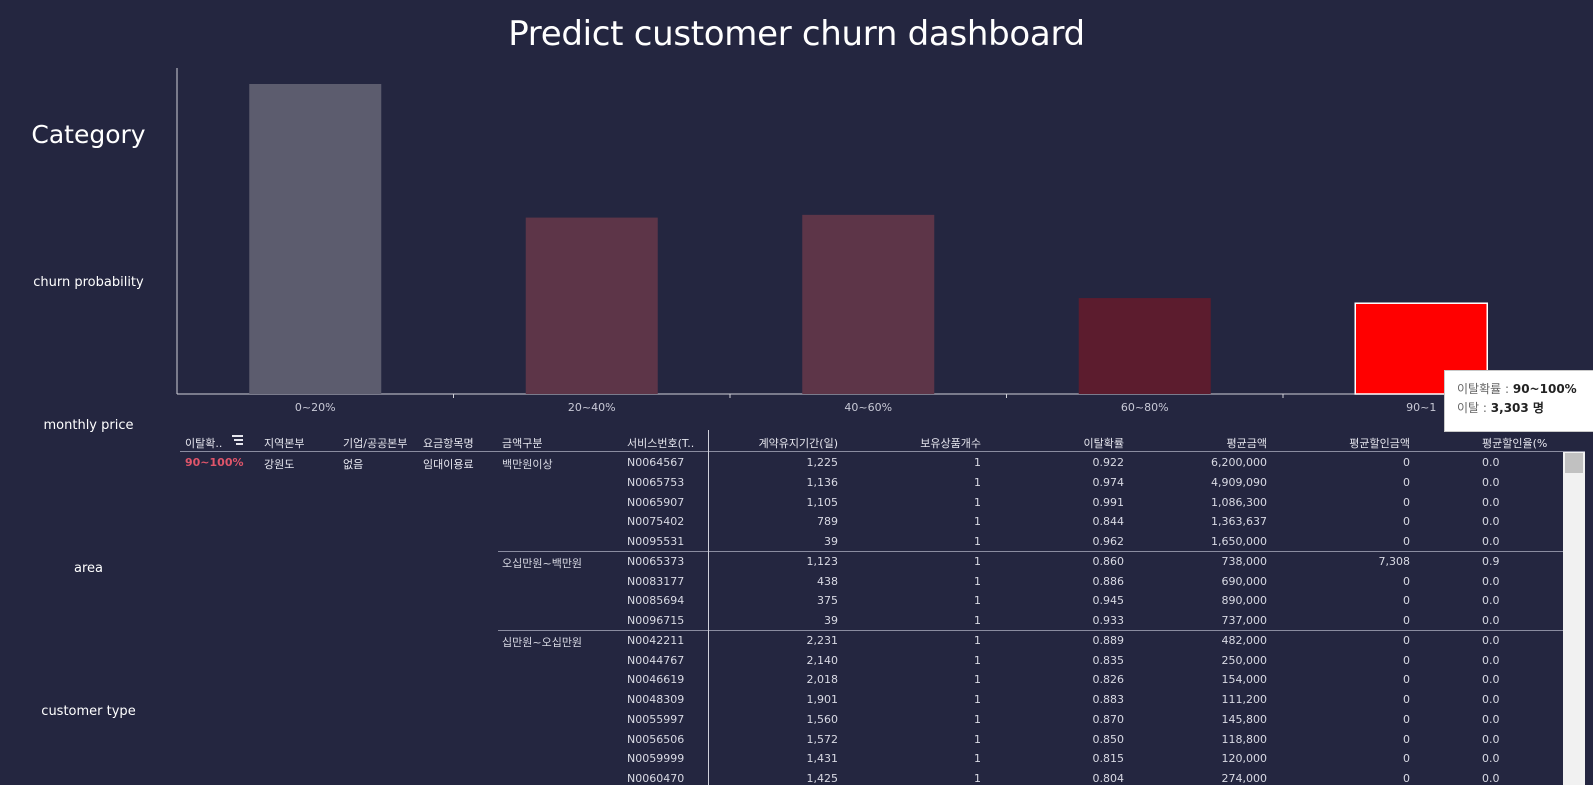 This screenshot has width=1593, height=785. Describe the element at coordinates (1103, 443) in the screenshot. I see `header-churn-prob: 이탈확률` at that location.